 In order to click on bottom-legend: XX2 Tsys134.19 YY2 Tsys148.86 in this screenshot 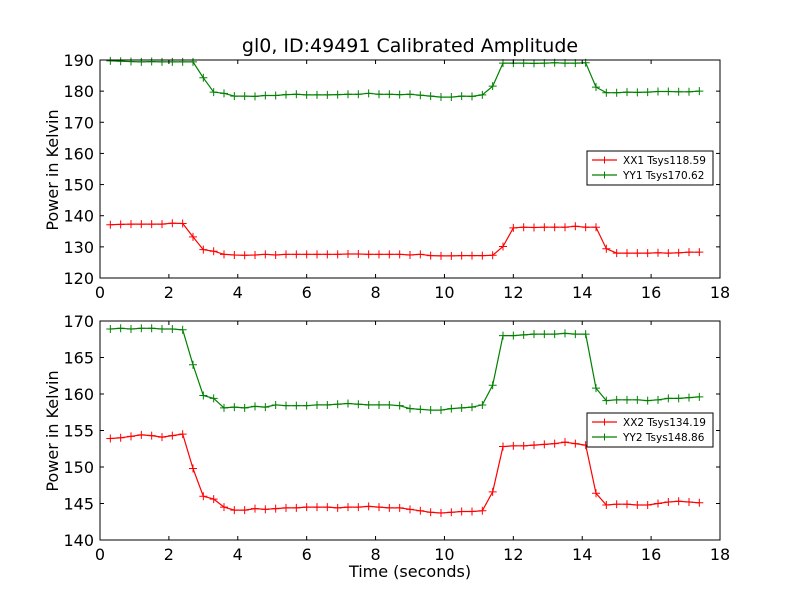, I will do `click(650, 430)`.